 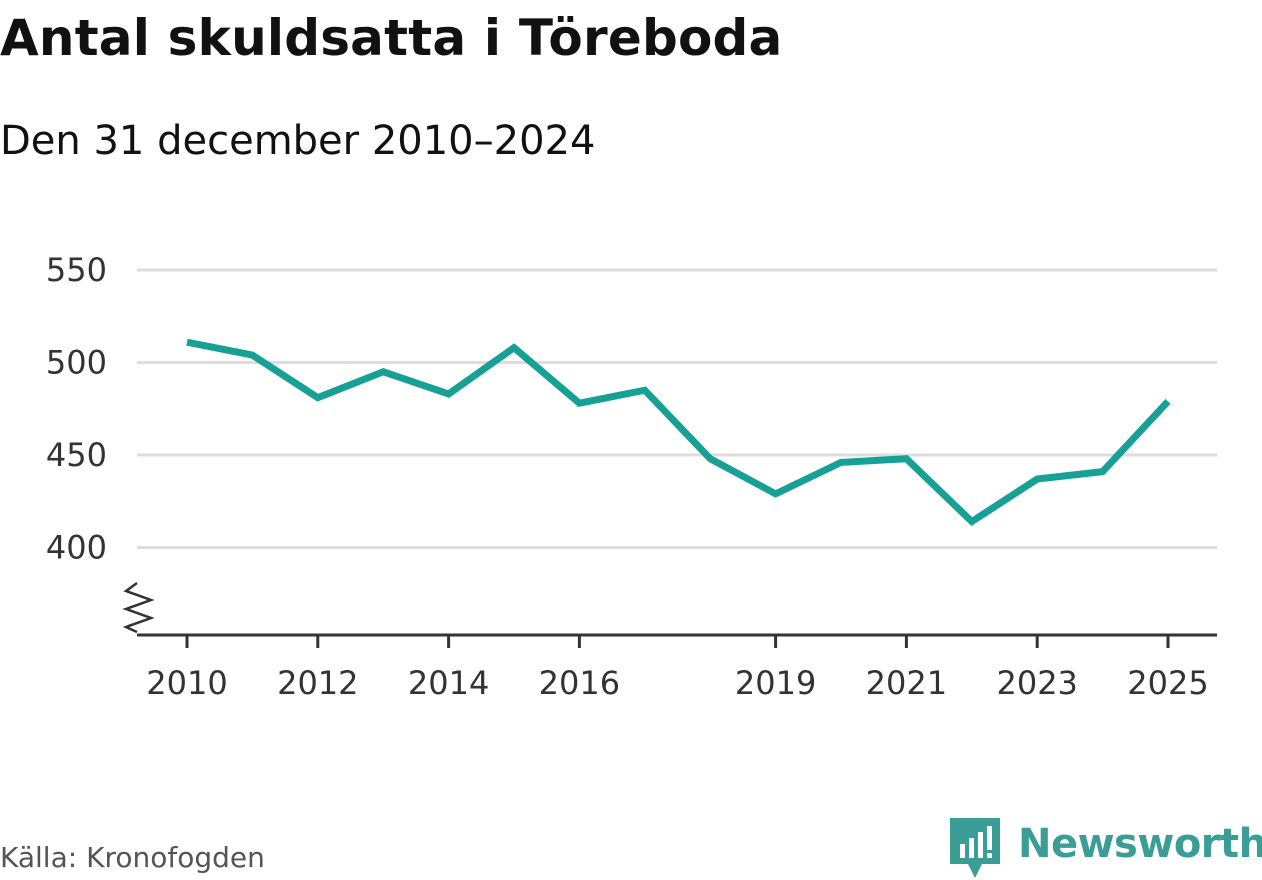 I want to click on source-note: Källa: Kronofogden, so click(x=132, y=858).